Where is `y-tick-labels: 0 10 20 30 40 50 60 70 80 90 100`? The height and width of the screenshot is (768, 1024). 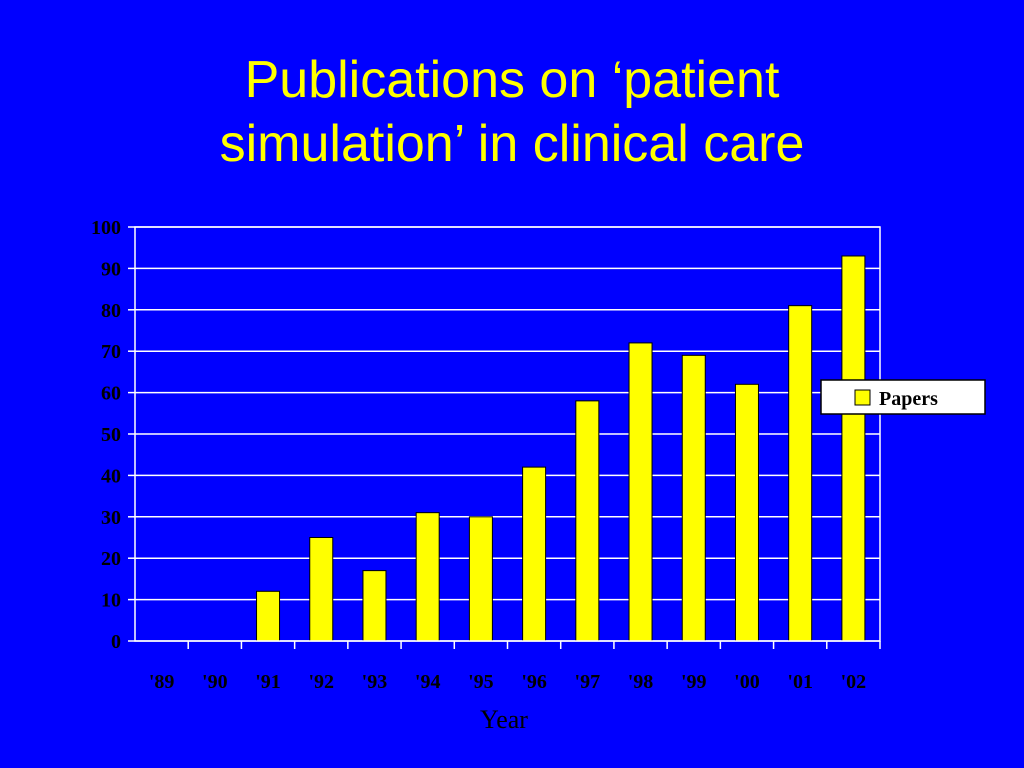 y-tick-labels: 0 10 20 30 40 50 60 70 80 90 100 is located at coordinates (106, 435).